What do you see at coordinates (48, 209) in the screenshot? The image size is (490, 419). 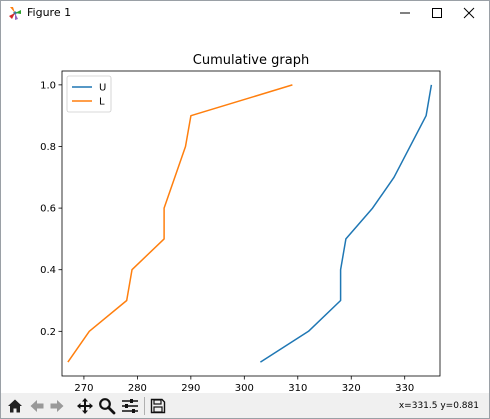 I see `y-tick-label: 0.6` at bounding box center [48, 209].